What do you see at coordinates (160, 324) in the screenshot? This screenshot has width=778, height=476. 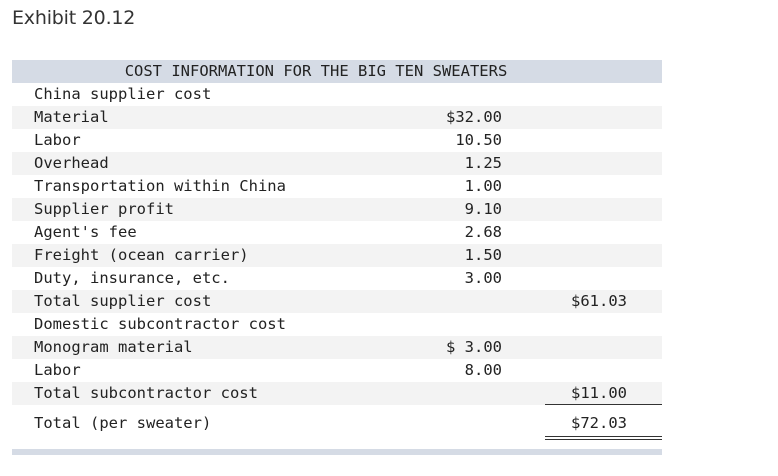 I see `row-label: Domestic subcontractor cost` at bounding box center [160, 324].